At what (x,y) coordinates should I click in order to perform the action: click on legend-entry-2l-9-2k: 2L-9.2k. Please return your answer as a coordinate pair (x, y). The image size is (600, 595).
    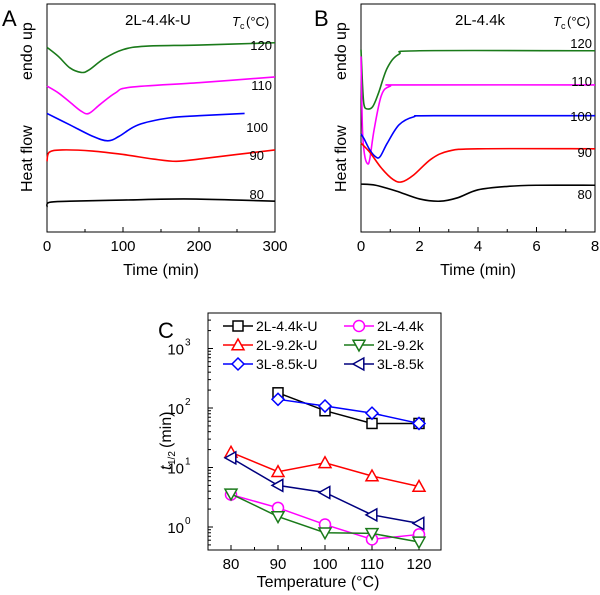
    Looking at the image, I should click on (384, 345).